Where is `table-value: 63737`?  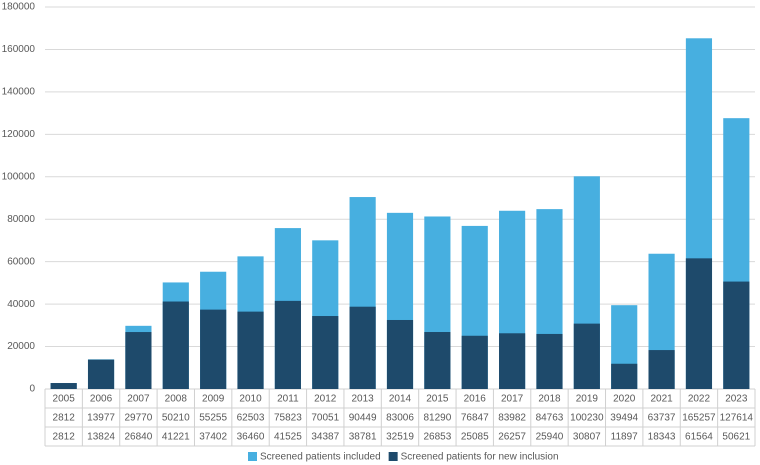
table-value: 63737 is located at coordinates (662, 418).